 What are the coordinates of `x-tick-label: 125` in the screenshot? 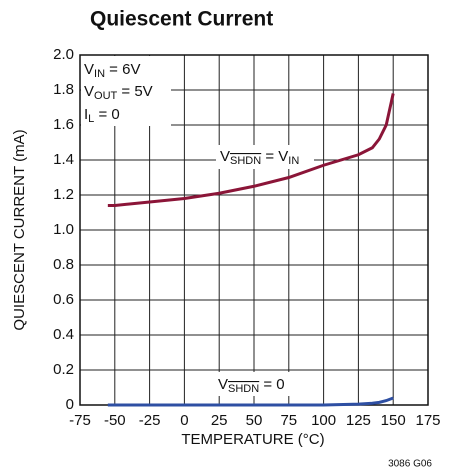 It's located at (358, 420).